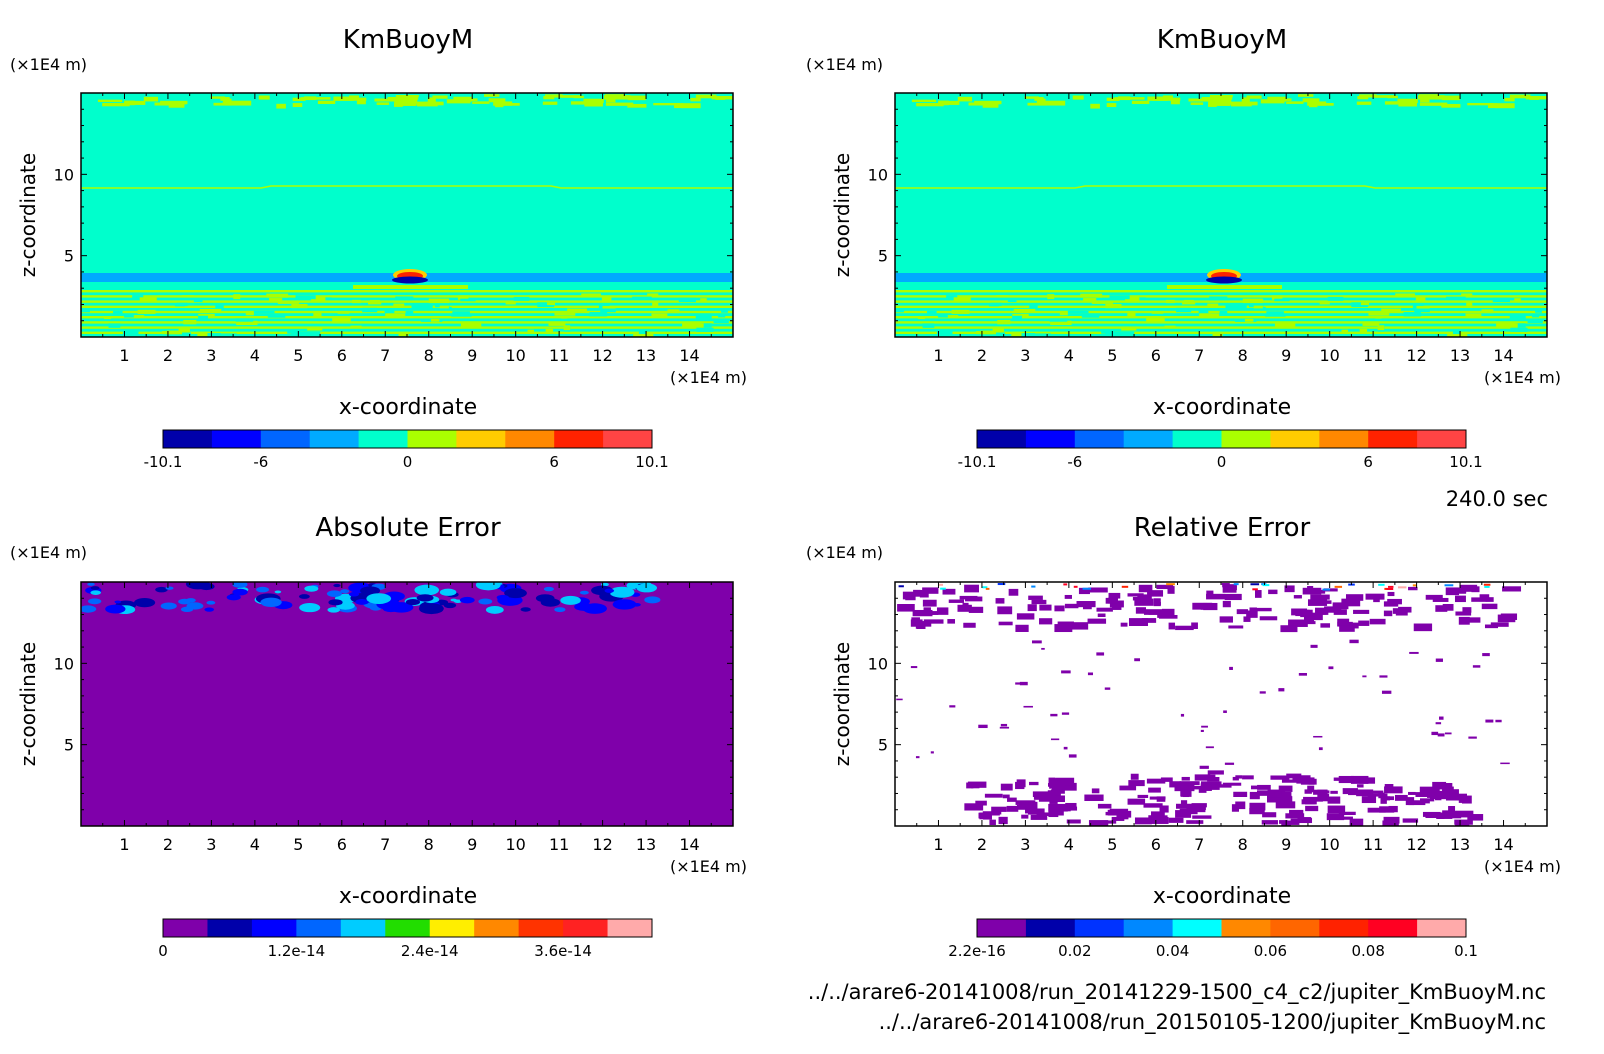 The image size is (1604, 1054). What do you see at coordinates (407, 704) in the screenshot?
I see `field-background` at bounding box center [407, 704].